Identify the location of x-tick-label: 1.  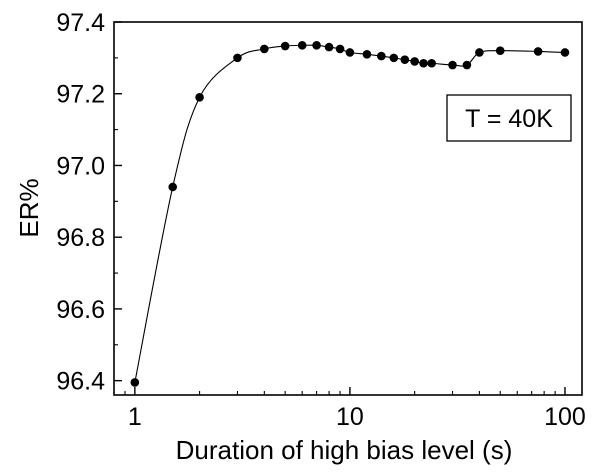
(135, 417).